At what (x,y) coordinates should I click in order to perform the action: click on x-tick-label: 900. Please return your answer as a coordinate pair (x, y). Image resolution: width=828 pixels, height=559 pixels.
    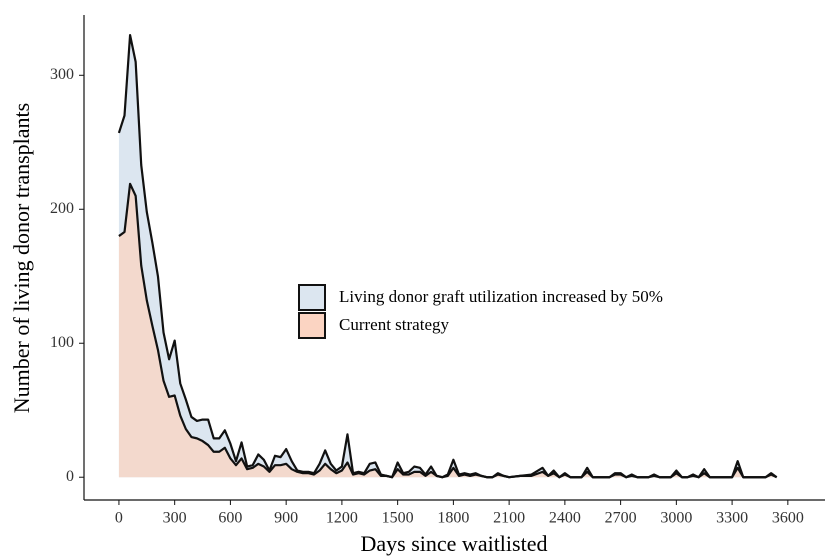
    Looking at the image, I should click on (286, 518).